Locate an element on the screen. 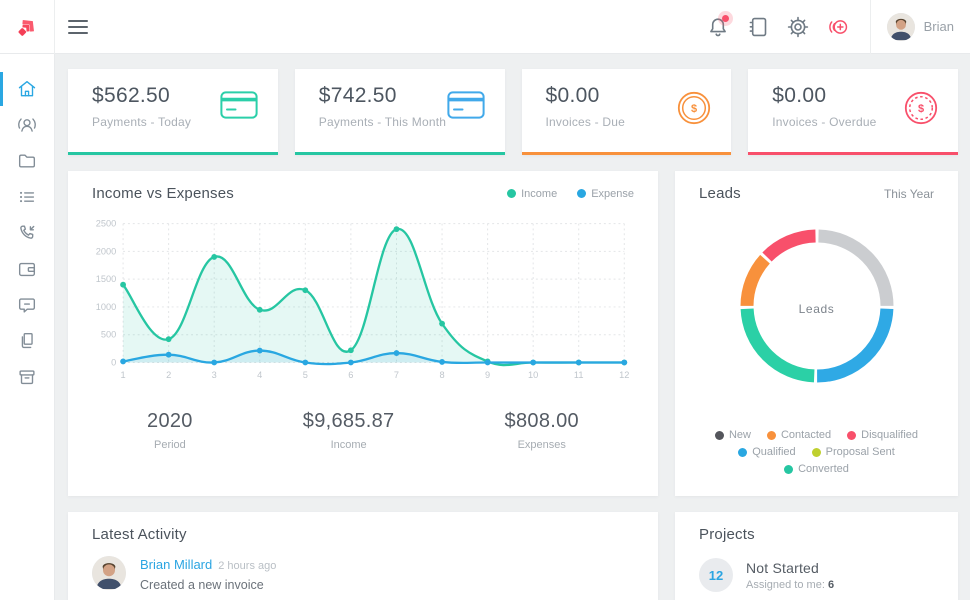  legend-label: Expense is located at coordinates (612, 193).